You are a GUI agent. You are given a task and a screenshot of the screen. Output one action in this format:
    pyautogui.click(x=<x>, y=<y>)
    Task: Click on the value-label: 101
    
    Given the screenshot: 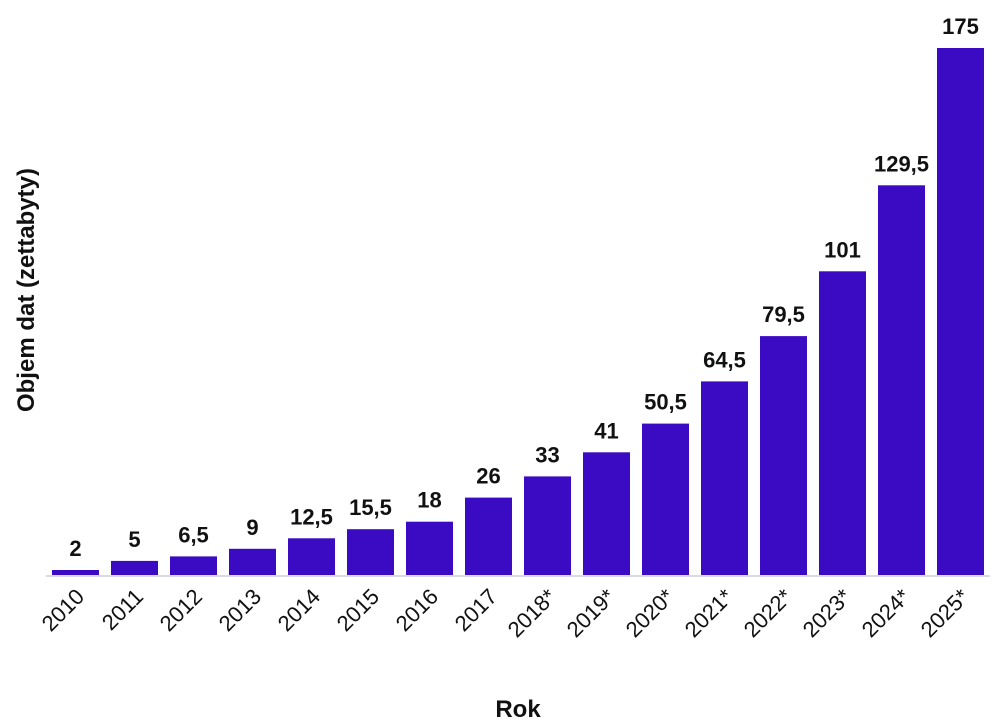 What is the action you would take?
    pyautogui.click(x=842, y=249)
    